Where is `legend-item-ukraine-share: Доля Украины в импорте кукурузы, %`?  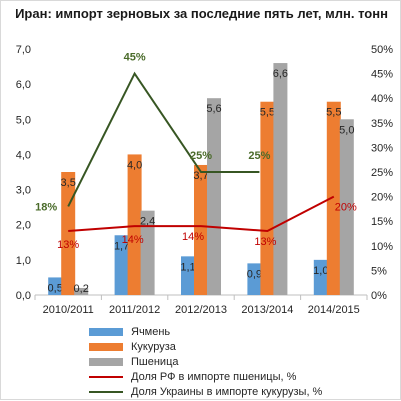
legend-item-ukraine-share: Доля Украины в импорте кукурузы, % is located at coordinates (205, 391).